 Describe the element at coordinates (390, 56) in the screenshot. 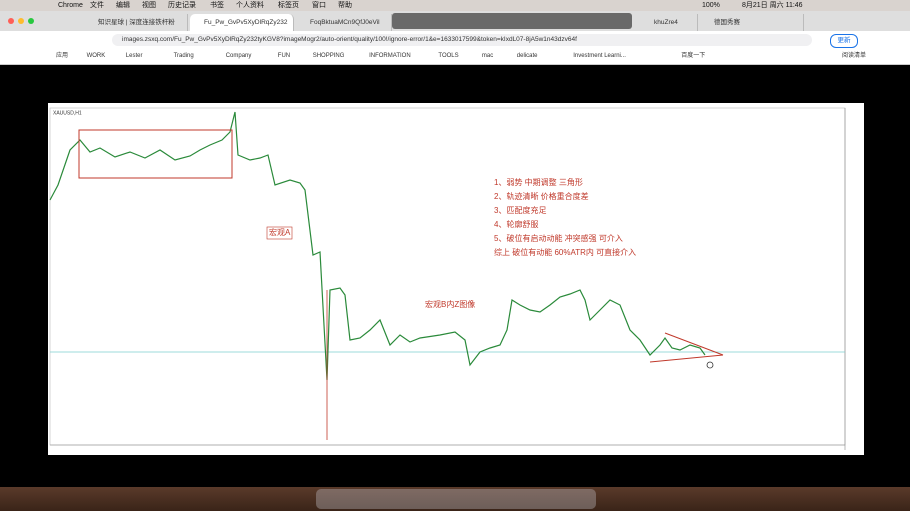

I see `bookmark: INFORMATION` at that location.